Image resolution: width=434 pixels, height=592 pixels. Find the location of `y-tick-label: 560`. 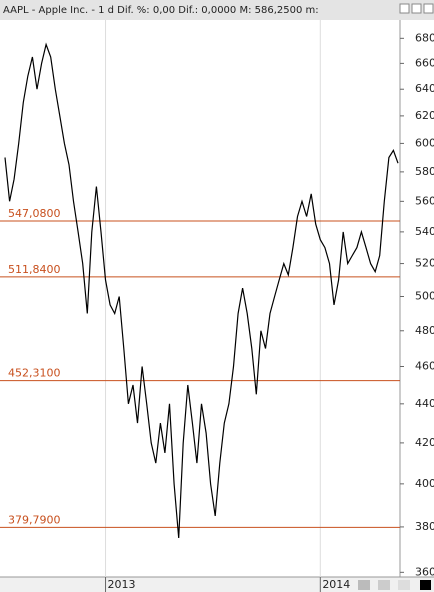

y-tick-label: 560 is located at coordinates (424, 200).